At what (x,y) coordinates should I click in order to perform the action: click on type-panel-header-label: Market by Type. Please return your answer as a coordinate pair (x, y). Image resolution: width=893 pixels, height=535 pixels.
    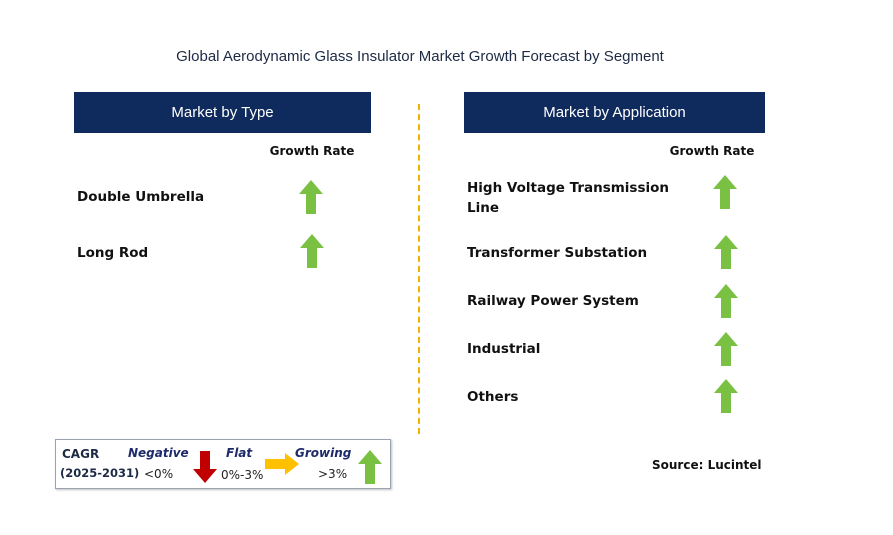
    Looking at the image, I should click on (222, 112).